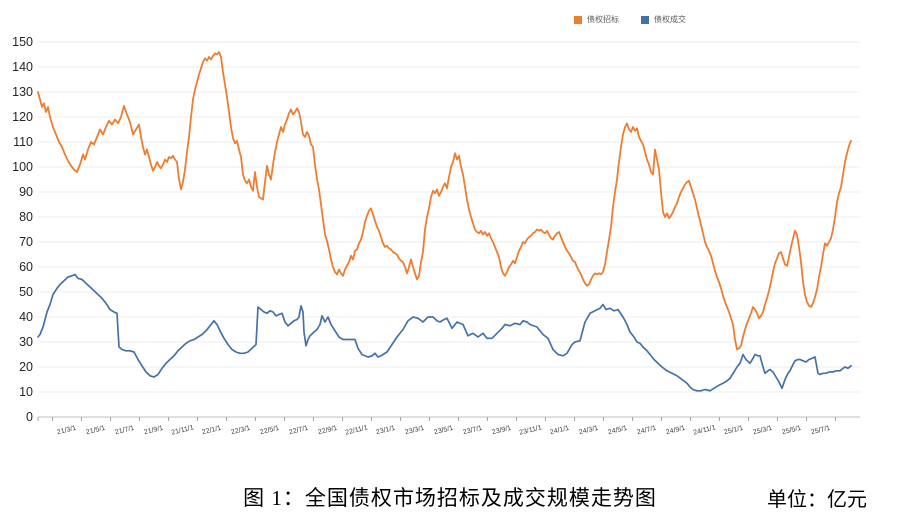  Describe the element at coordinates (705, 430) in the screenshot. I see `x-axis-tick-label: 24/11/1` at that location.